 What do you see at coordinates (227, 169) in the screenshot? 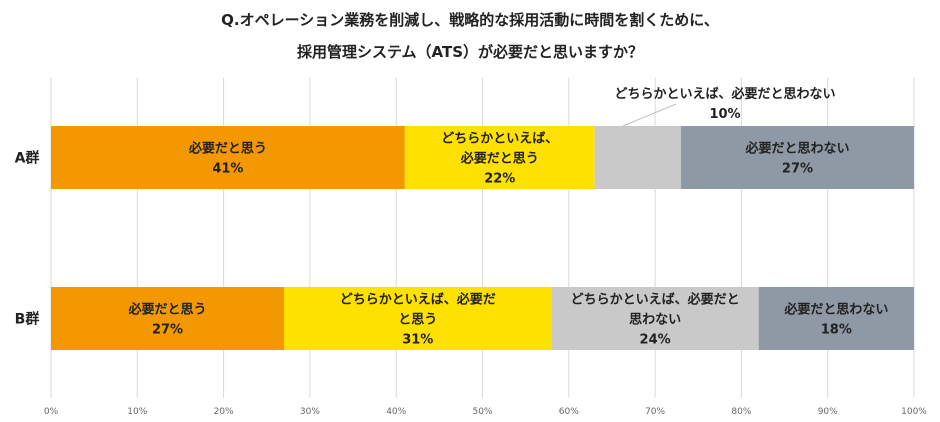
I see `data-label-value: 41%` at bounding box center [227, 169].